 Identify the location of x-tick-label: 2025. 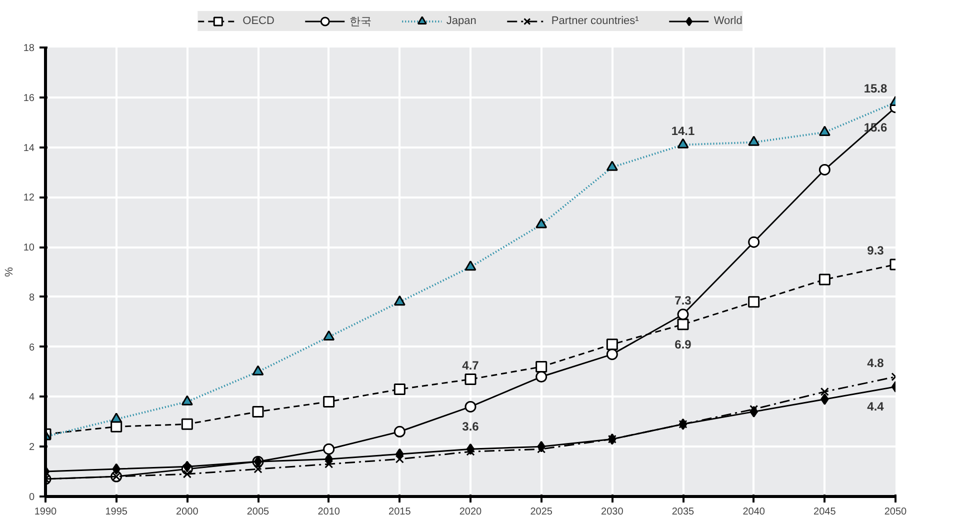
(541, 512).